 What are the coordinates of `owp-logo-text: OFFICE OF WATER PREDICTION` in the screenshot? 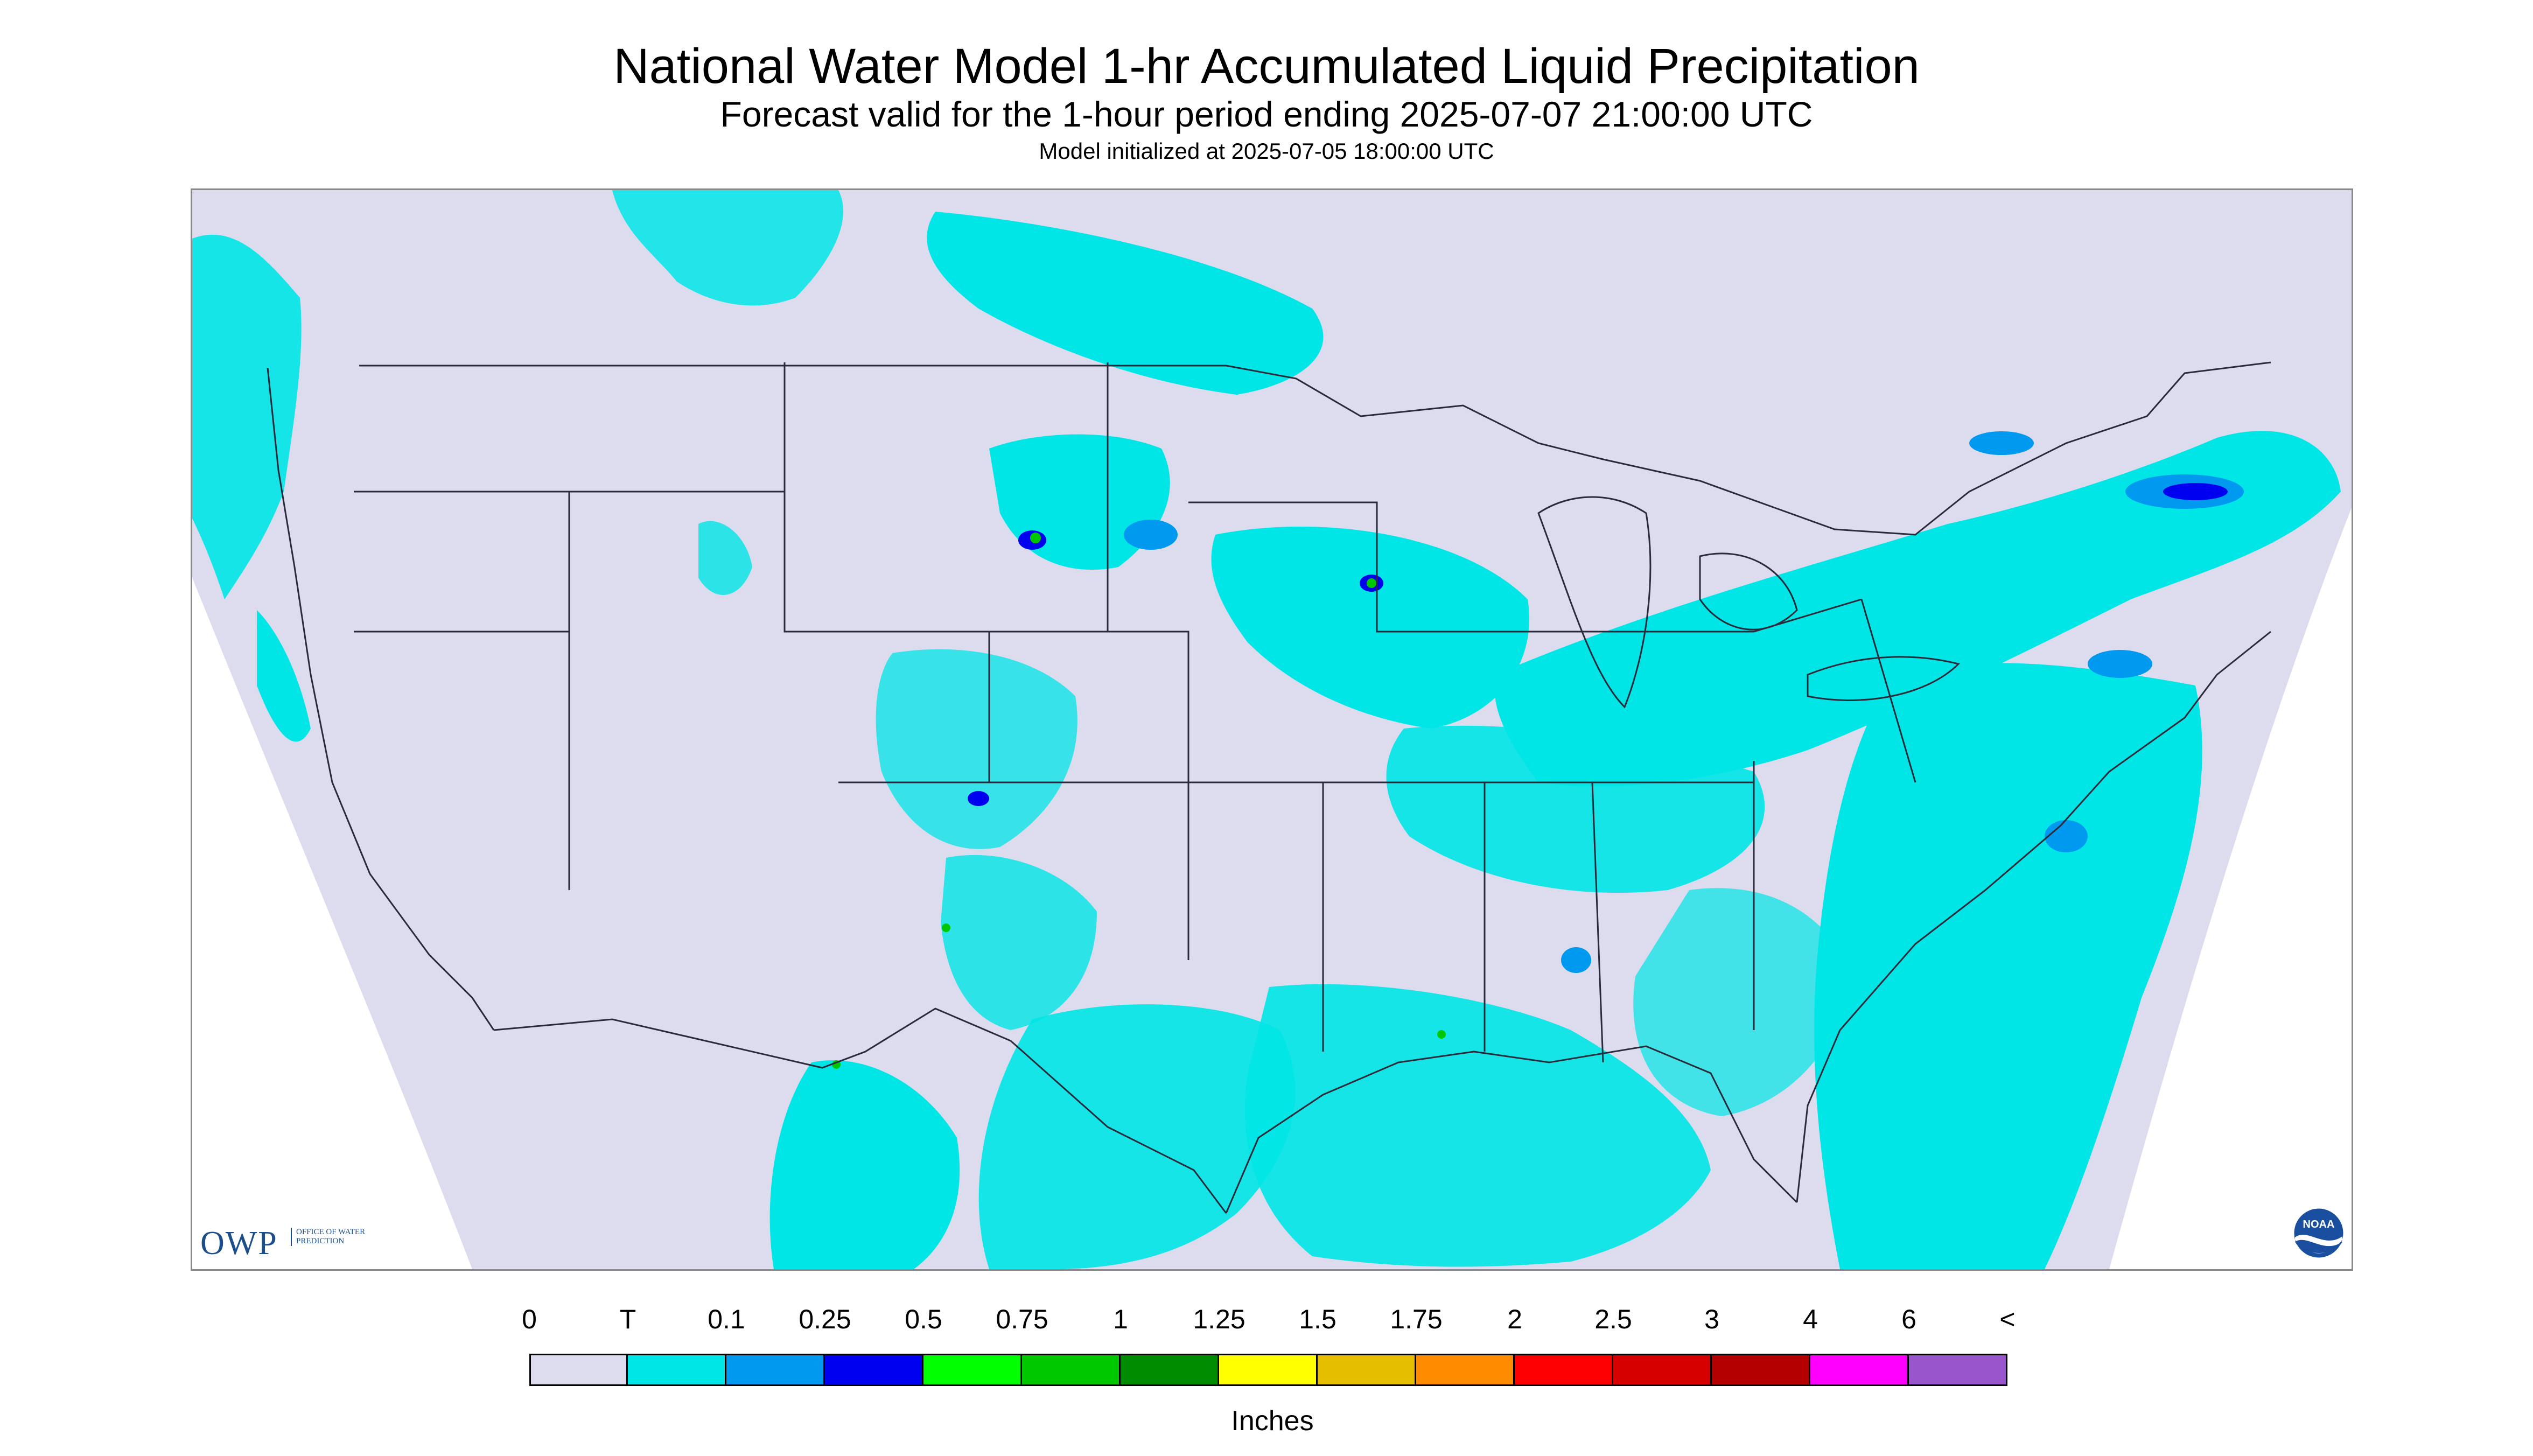 It's located at (334, 1237).